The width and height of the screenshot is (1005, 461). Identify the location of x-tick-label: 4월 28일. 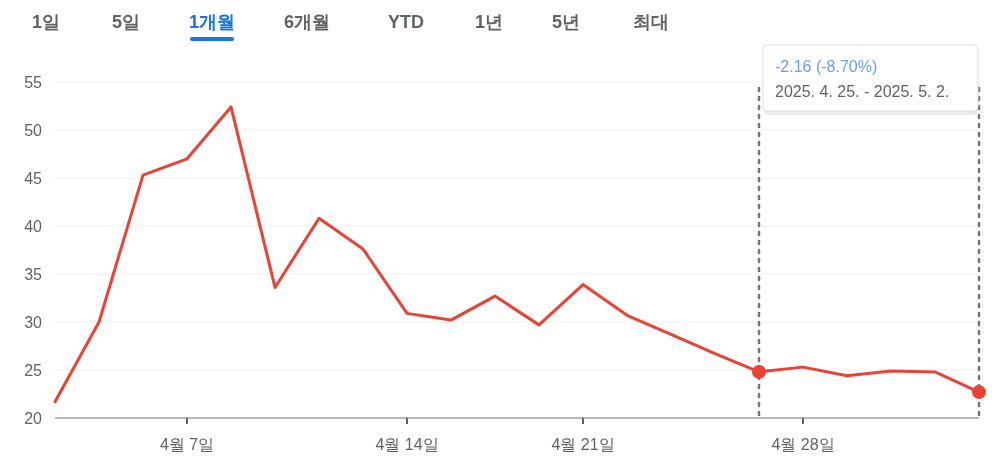
(803, 444).